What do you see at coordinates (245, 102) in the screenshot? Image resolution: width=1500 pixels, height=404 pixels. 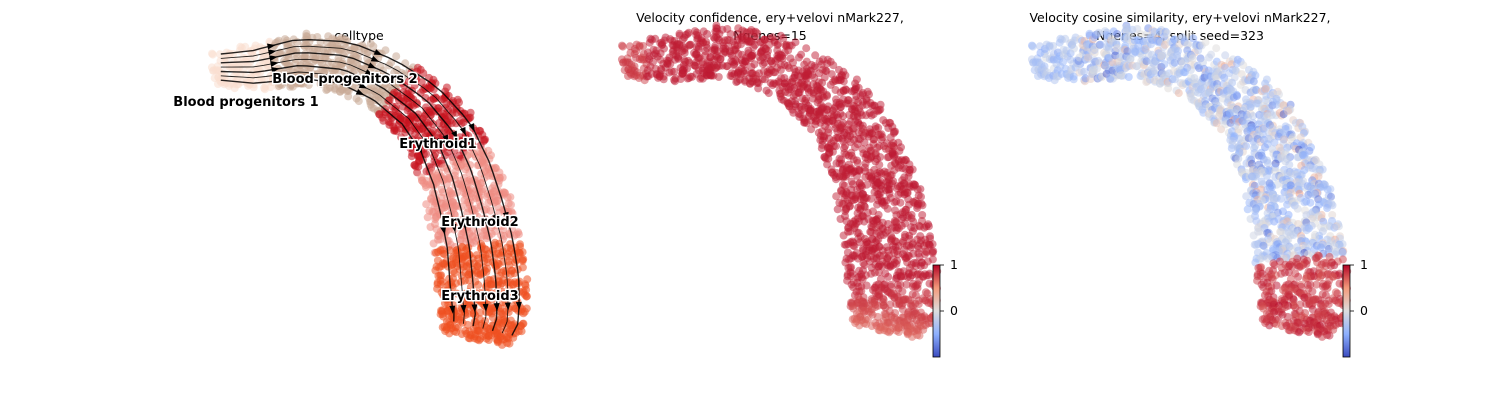 I see `cluster-label: Blood progenitors 1` at bounding box center [245, 102].